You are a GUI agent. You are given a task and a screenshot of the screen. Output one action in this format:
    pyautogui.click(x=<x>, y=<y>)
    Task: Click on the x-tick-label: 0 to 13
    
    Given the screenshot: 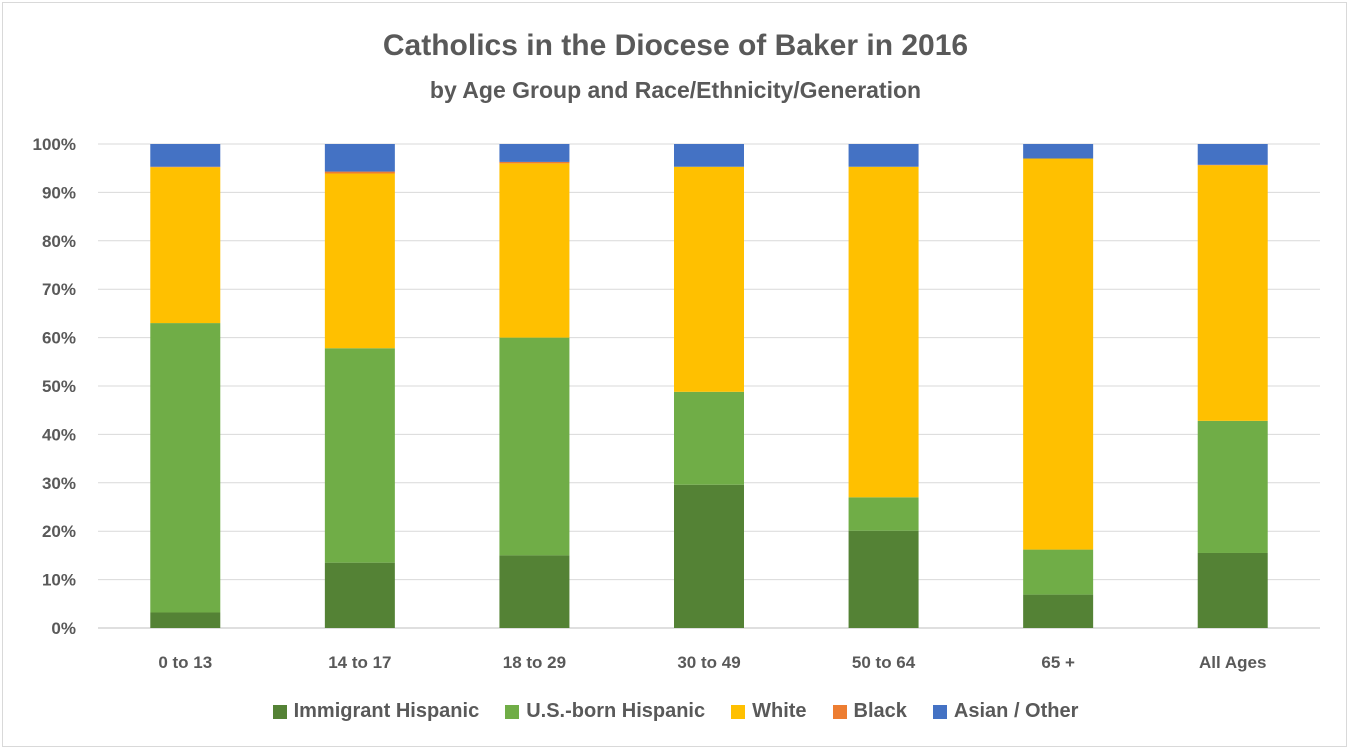 What is the action you would take?
    pyautogui.click(x=185, y=662)
    